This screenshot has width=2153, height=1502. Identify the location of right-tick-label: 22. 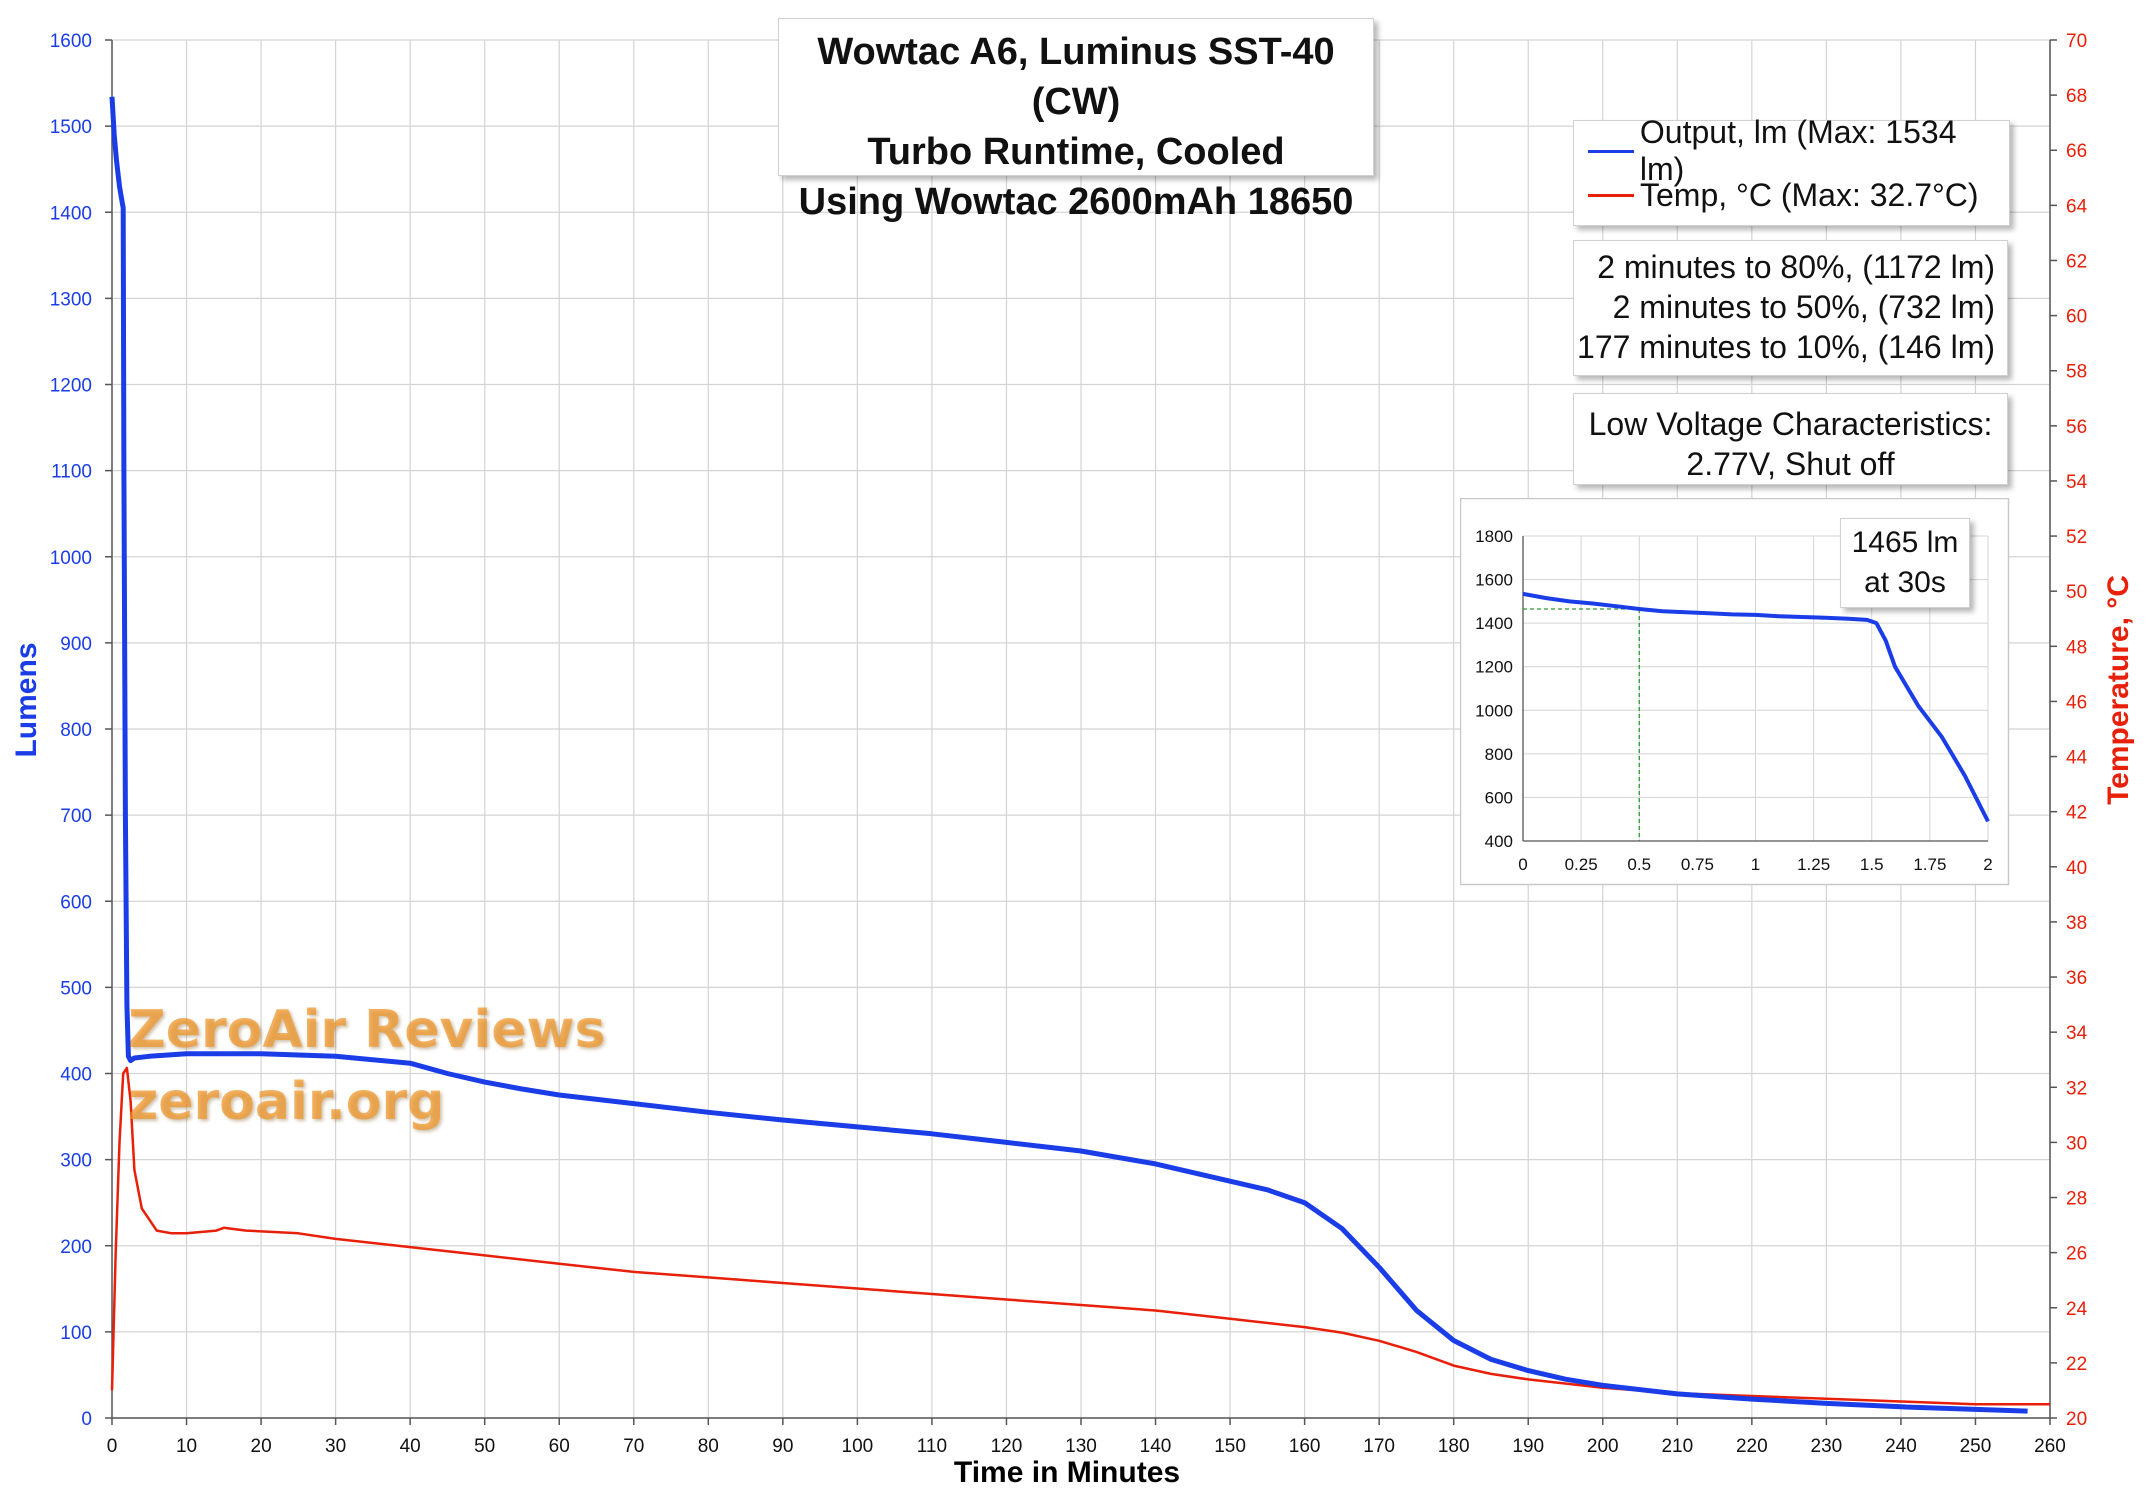
(2076, 1364).